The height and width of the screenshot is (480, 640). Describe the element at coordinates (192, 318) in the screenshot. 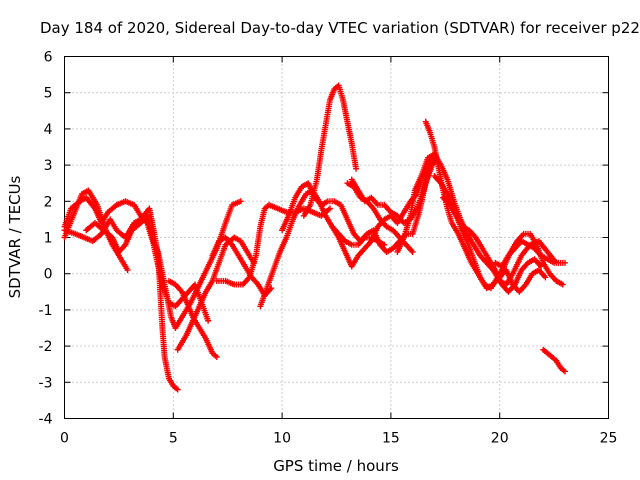

I see `series-trace-e` at that location.